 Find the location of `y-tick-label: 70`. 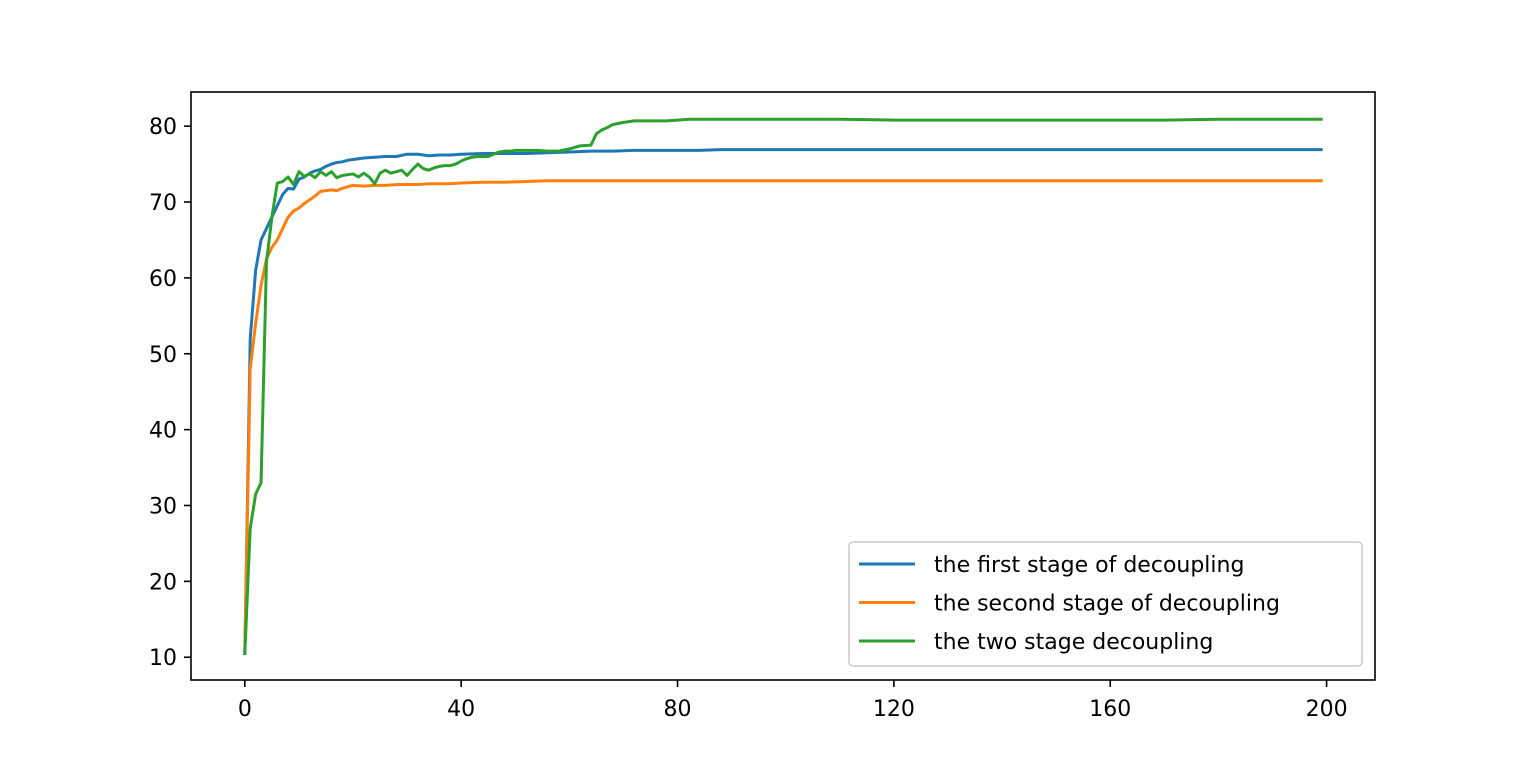

y-tick-label: 70 is located at coordinates (163, 203).